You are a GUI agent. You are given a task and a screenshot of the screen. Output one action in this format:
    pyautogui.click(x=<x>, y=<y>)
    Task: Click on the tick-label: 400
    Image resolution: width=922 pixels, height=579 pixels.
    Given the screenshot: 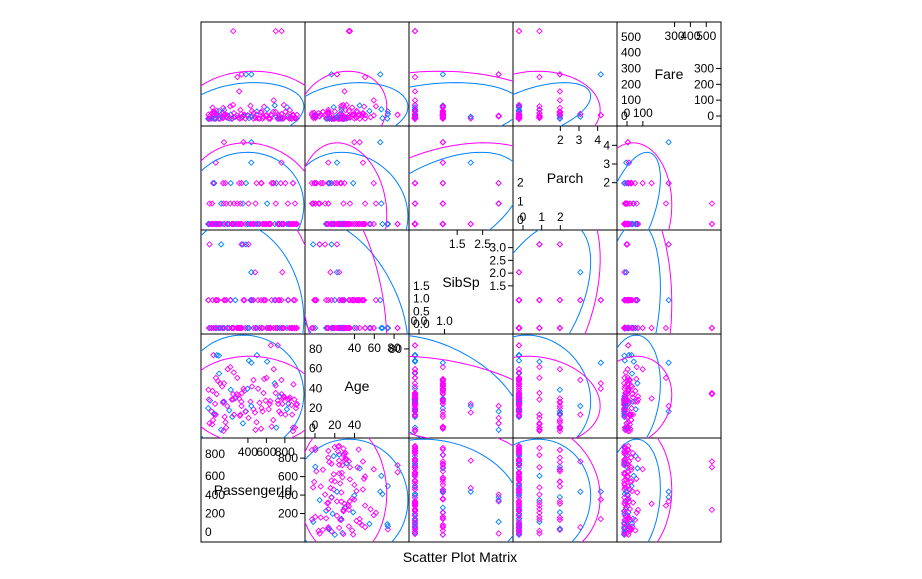 What is the action you would take?
    pyautogui.click(x=248, y=452)
    